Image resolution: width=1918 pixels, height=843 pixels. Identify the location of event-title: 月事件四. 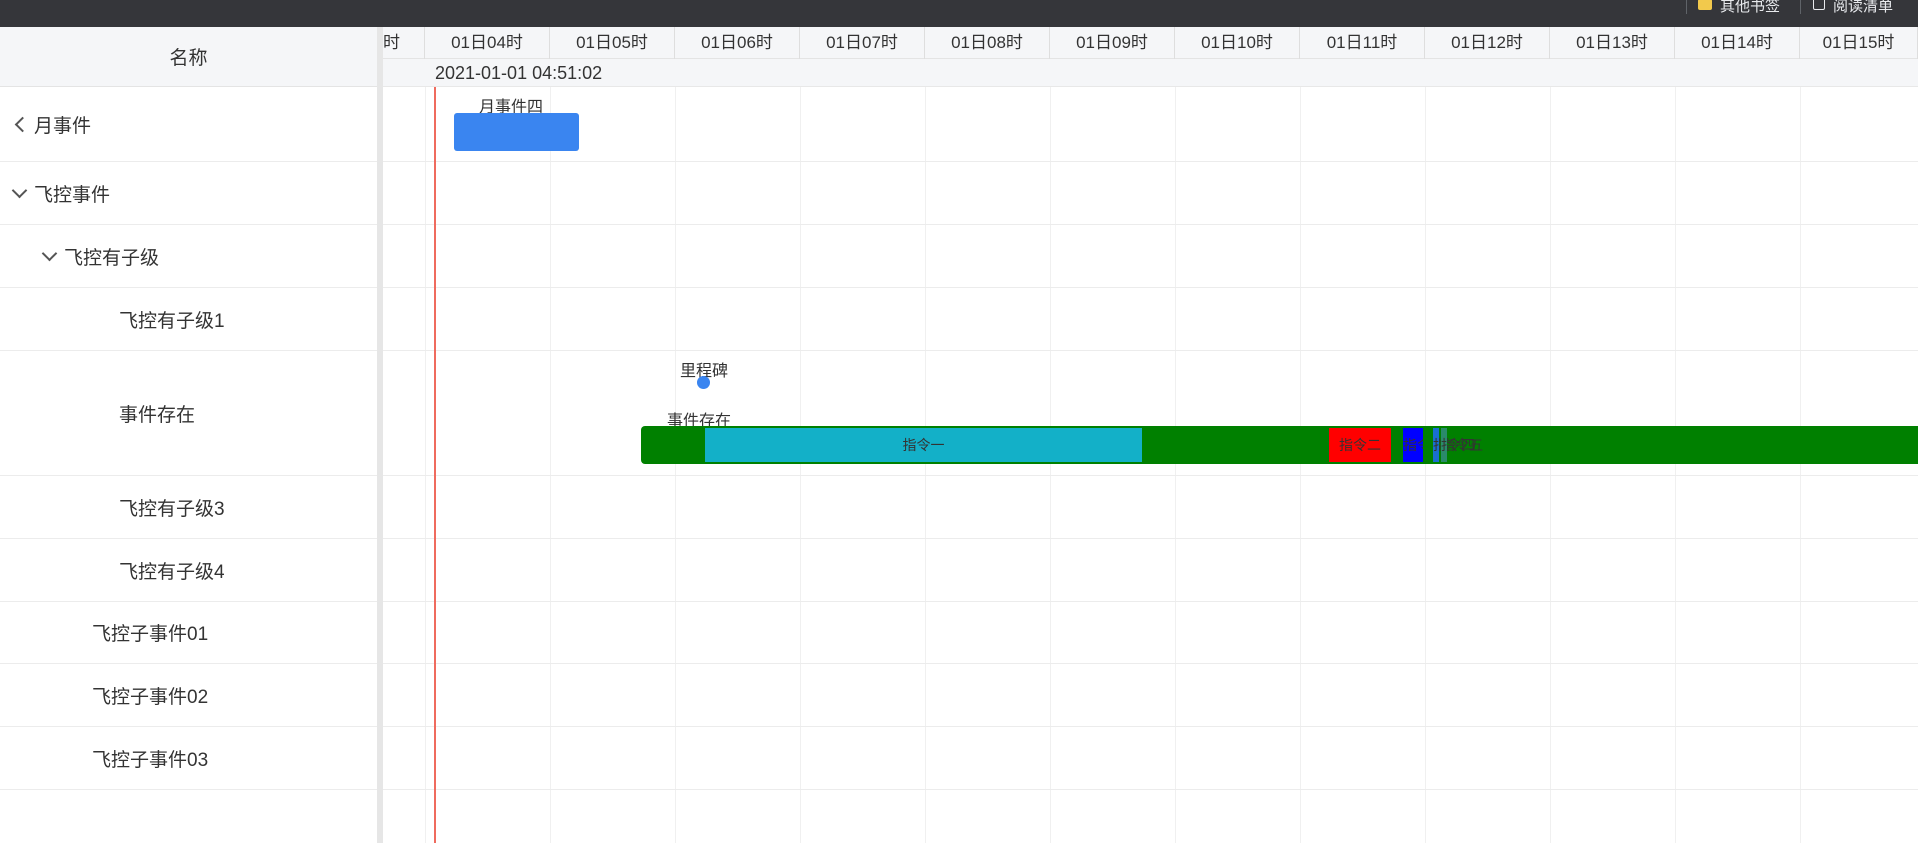
(511, 107).